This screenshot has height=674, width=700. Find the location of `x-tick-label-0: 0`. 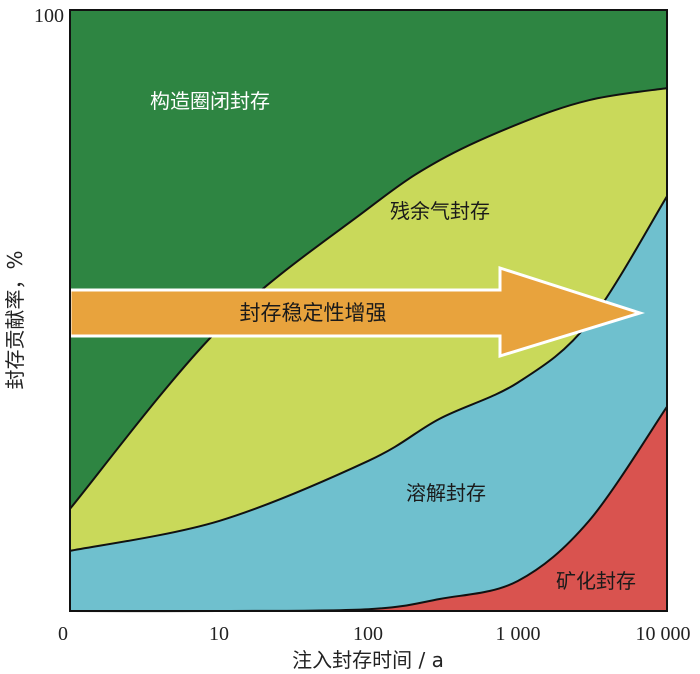

x-tick-label-0: 0 is located at coordinates (63, 634).